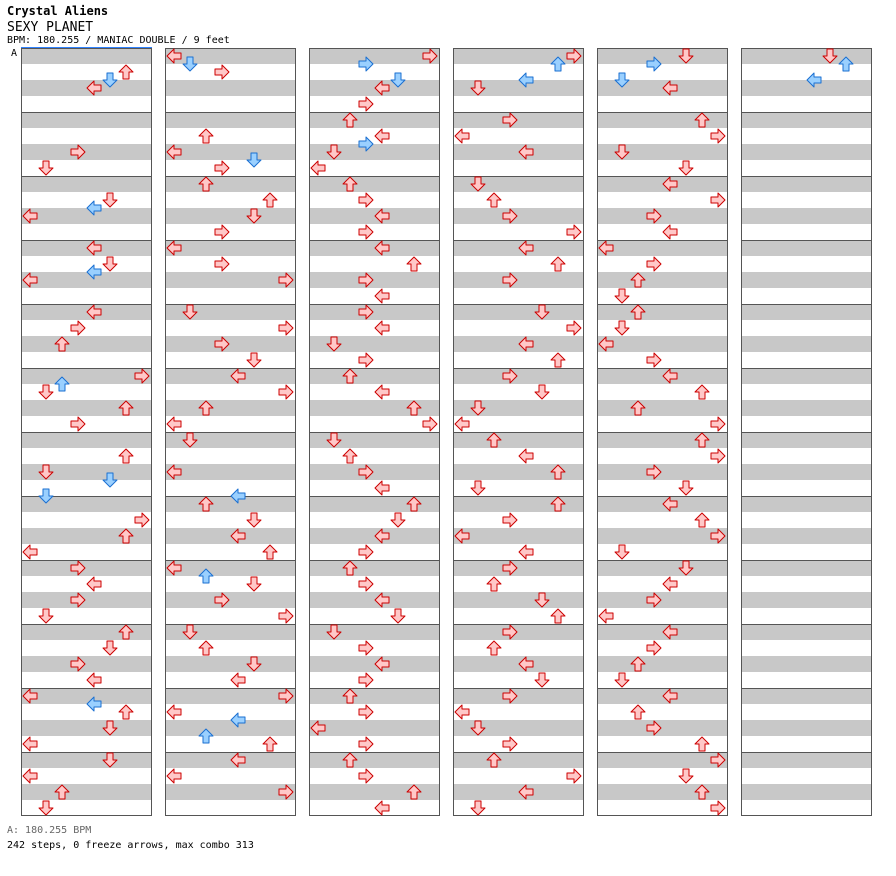  Describe the element at coordinates (49, 830) in the screenshot. I see `footer-bpm: A: 180.255 BPM` at that location.